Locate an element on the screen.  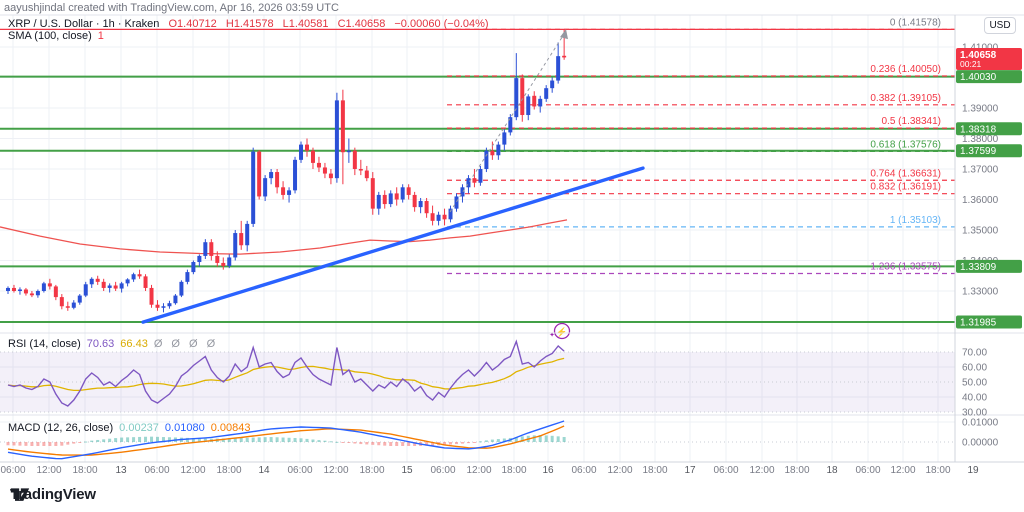
currency-toggle: USD is located at coordinates (1000, 25).